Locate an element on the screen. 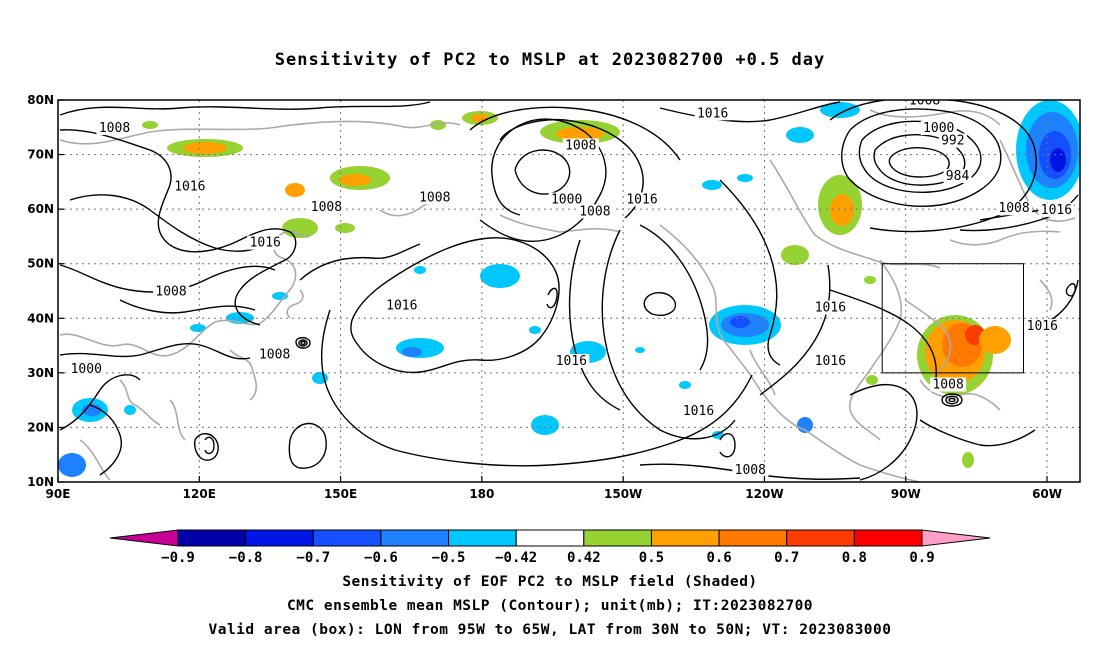 The height and width of the screenshot is (650, 1100). lon-tick-label: 150W is located at coordinates (623, 494).